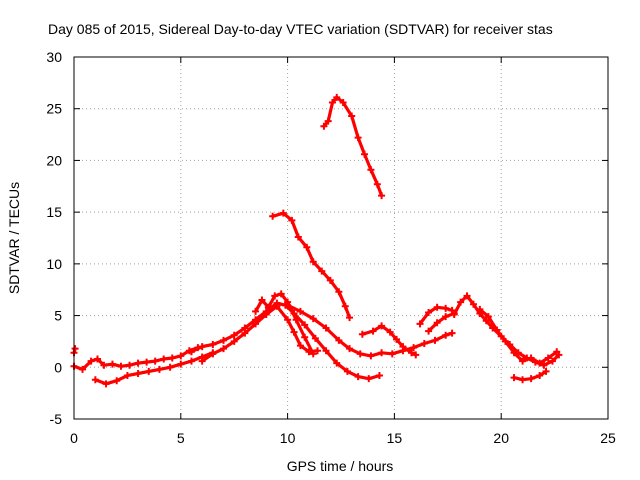 This screenshot has width=640, height=480. I want to click on y-axis-label: SDTVAR / TECUs, so click(14, 238).